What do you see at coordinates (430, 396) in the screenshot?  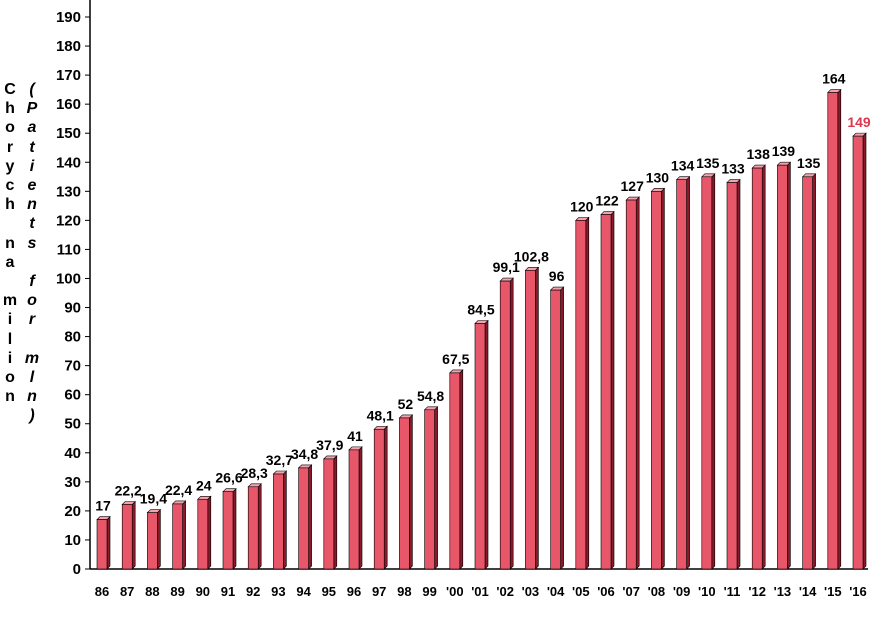 I see `data-label: 54,8` at bounding box center [430, 396].